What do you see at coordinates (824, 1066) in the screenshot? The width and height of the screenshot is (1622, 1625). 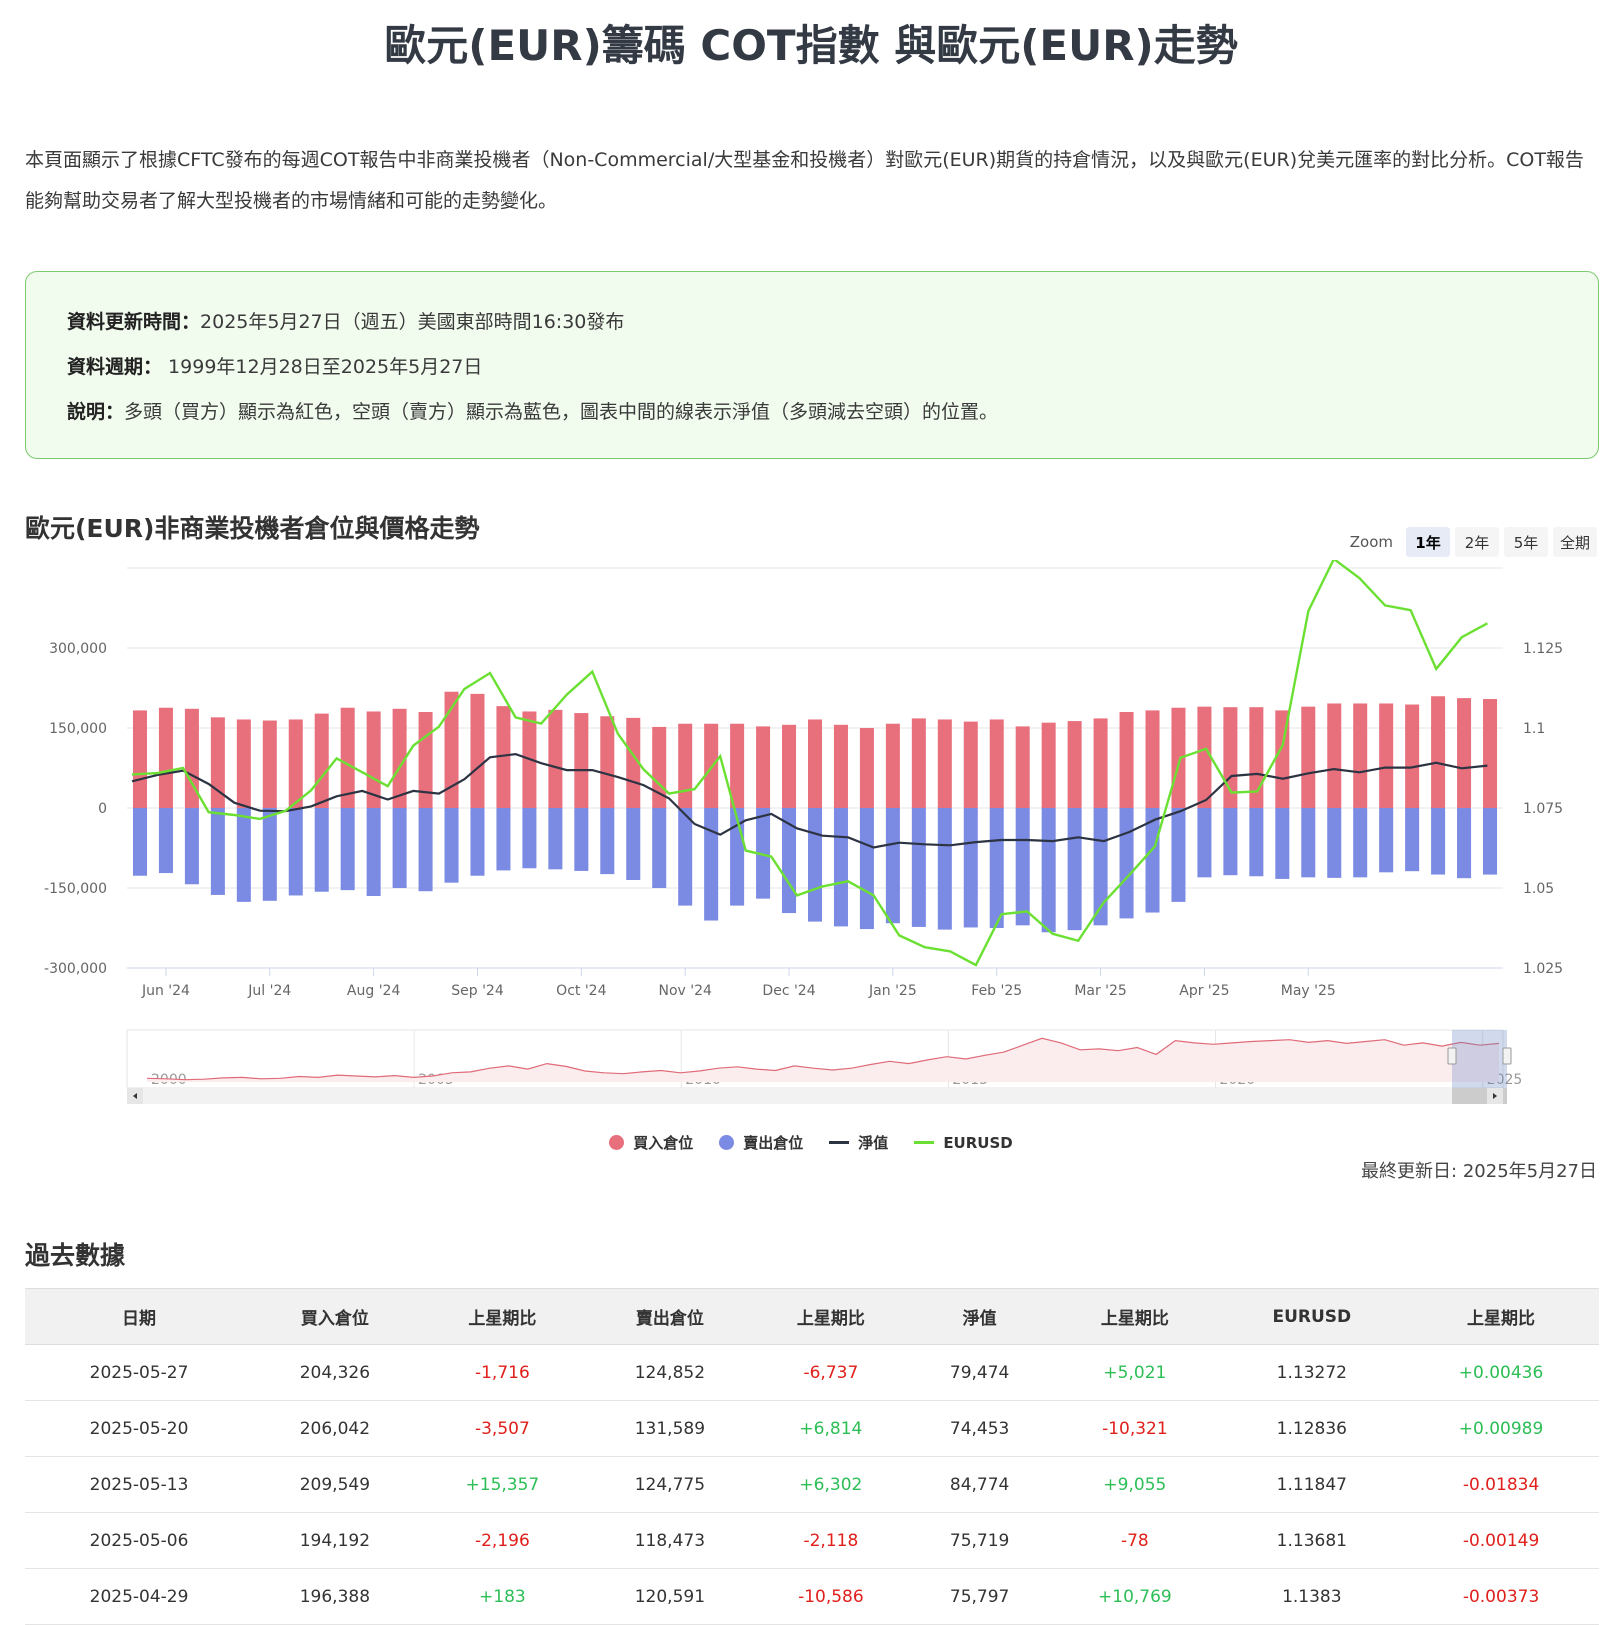 I see `navigator: 200020052010201520202025` at bounding box center [824, 1066].